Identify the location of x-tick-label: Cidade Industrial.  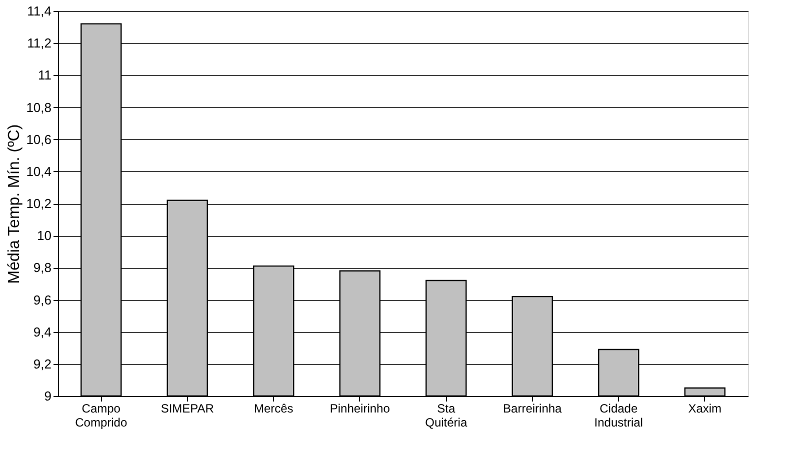
(618, 416).